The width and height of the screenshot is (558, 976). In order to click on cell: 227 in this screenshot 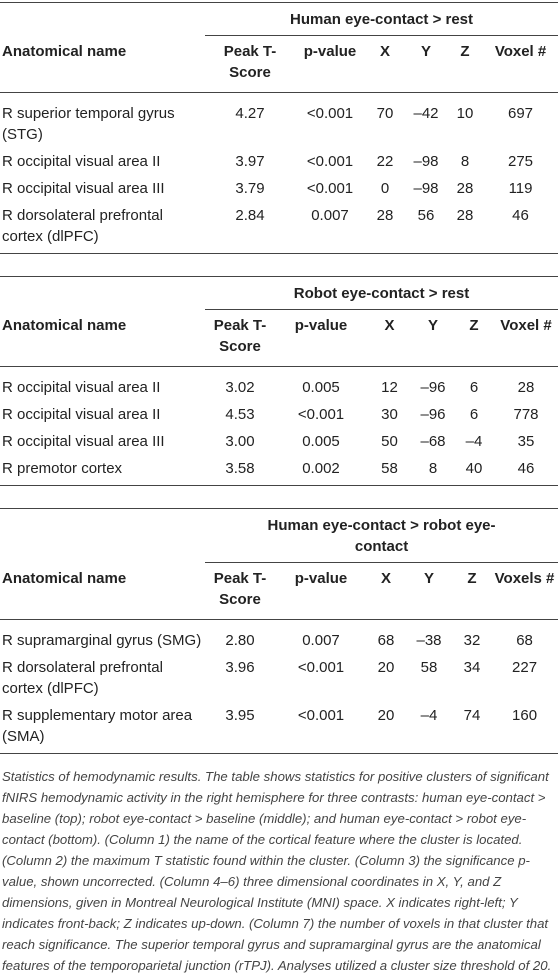, I will do `click(525, 667)`.